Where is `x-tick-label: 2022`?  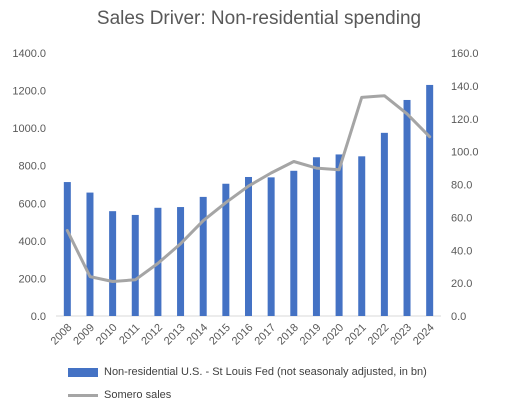
x-tick-label: 2022 is located at coordinates (379, 335).